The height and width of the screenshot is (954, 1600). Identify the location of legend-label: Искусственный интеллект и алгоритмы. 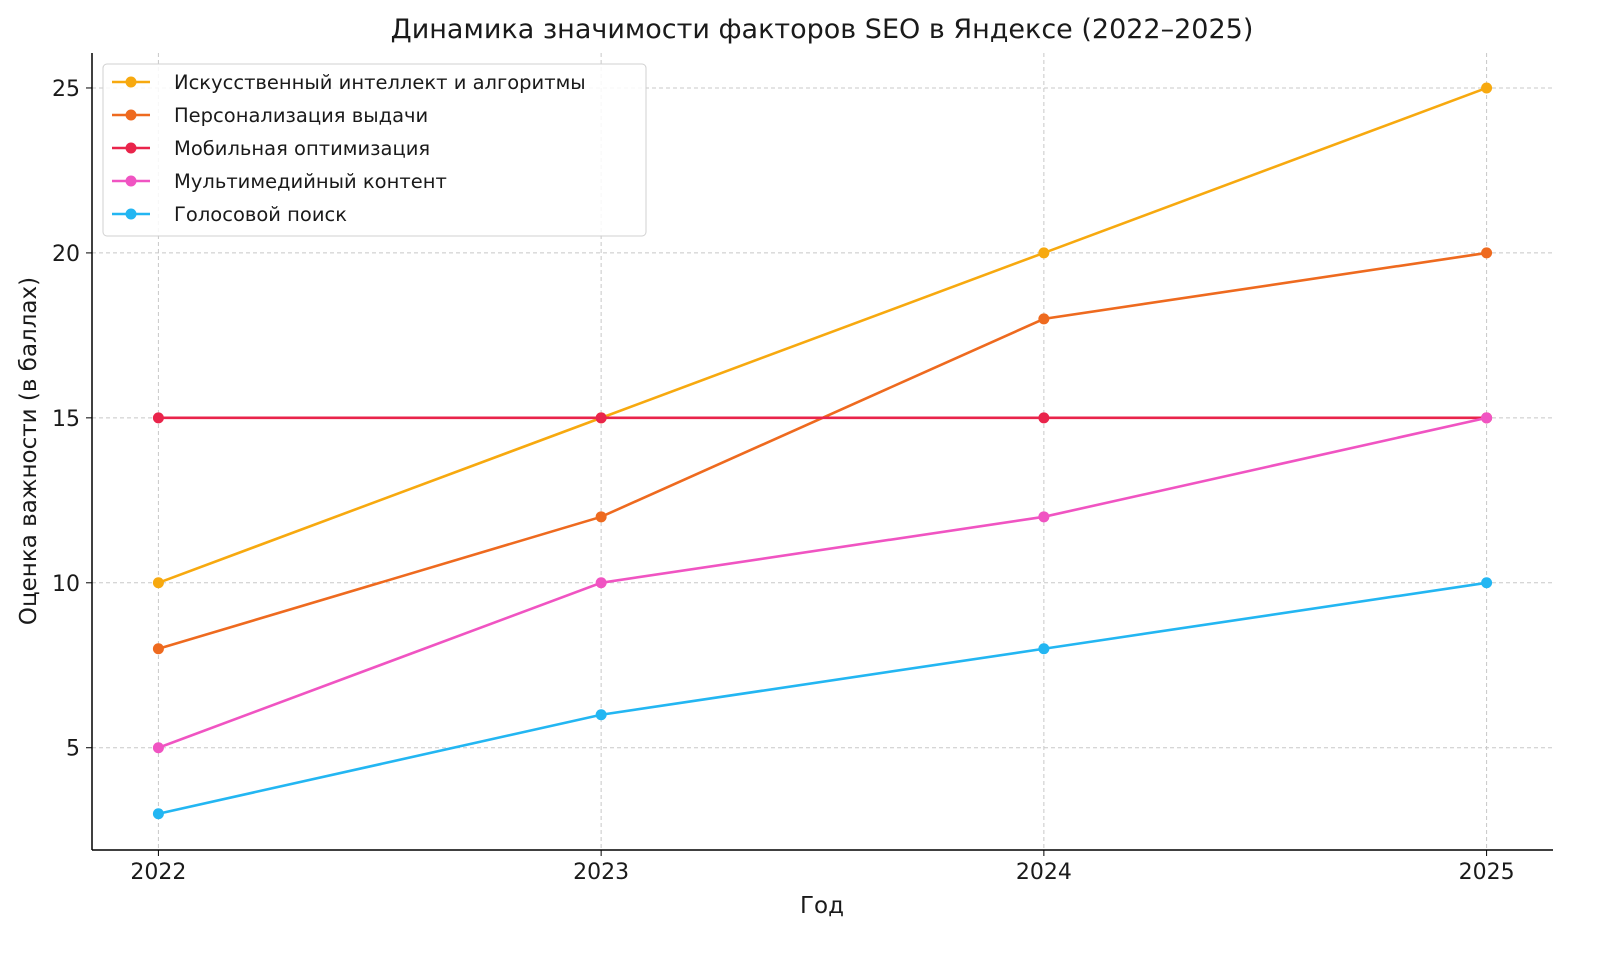
(380, 82).